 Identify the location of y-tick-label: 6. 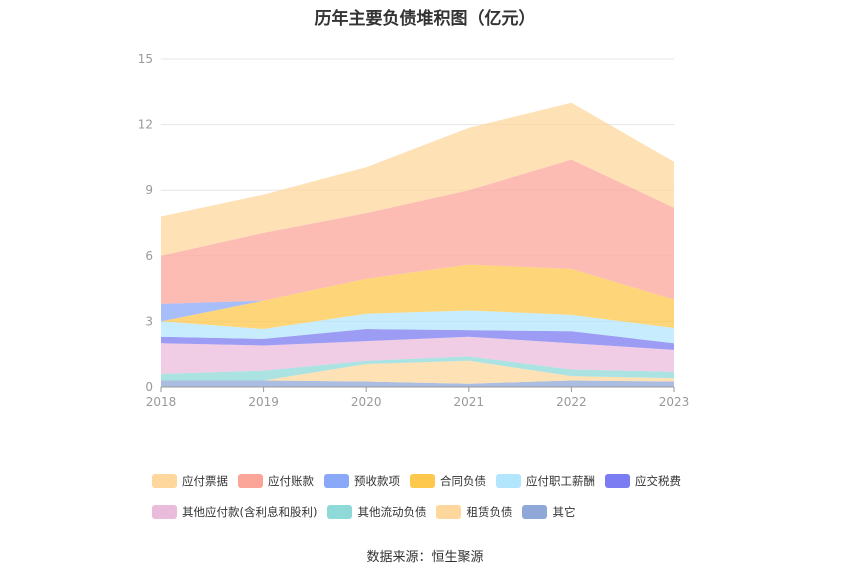
(149, 256).